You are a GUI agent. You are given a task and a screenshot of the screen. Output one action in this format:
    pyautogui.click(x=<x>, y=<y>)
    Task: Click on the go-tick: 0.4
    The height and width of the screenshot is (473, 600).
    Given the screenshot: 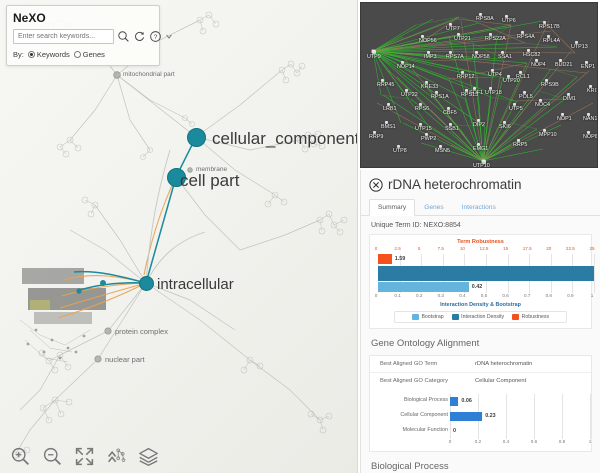 What is the action you would take?
    pyautogui.click(x=506, y=441)
    